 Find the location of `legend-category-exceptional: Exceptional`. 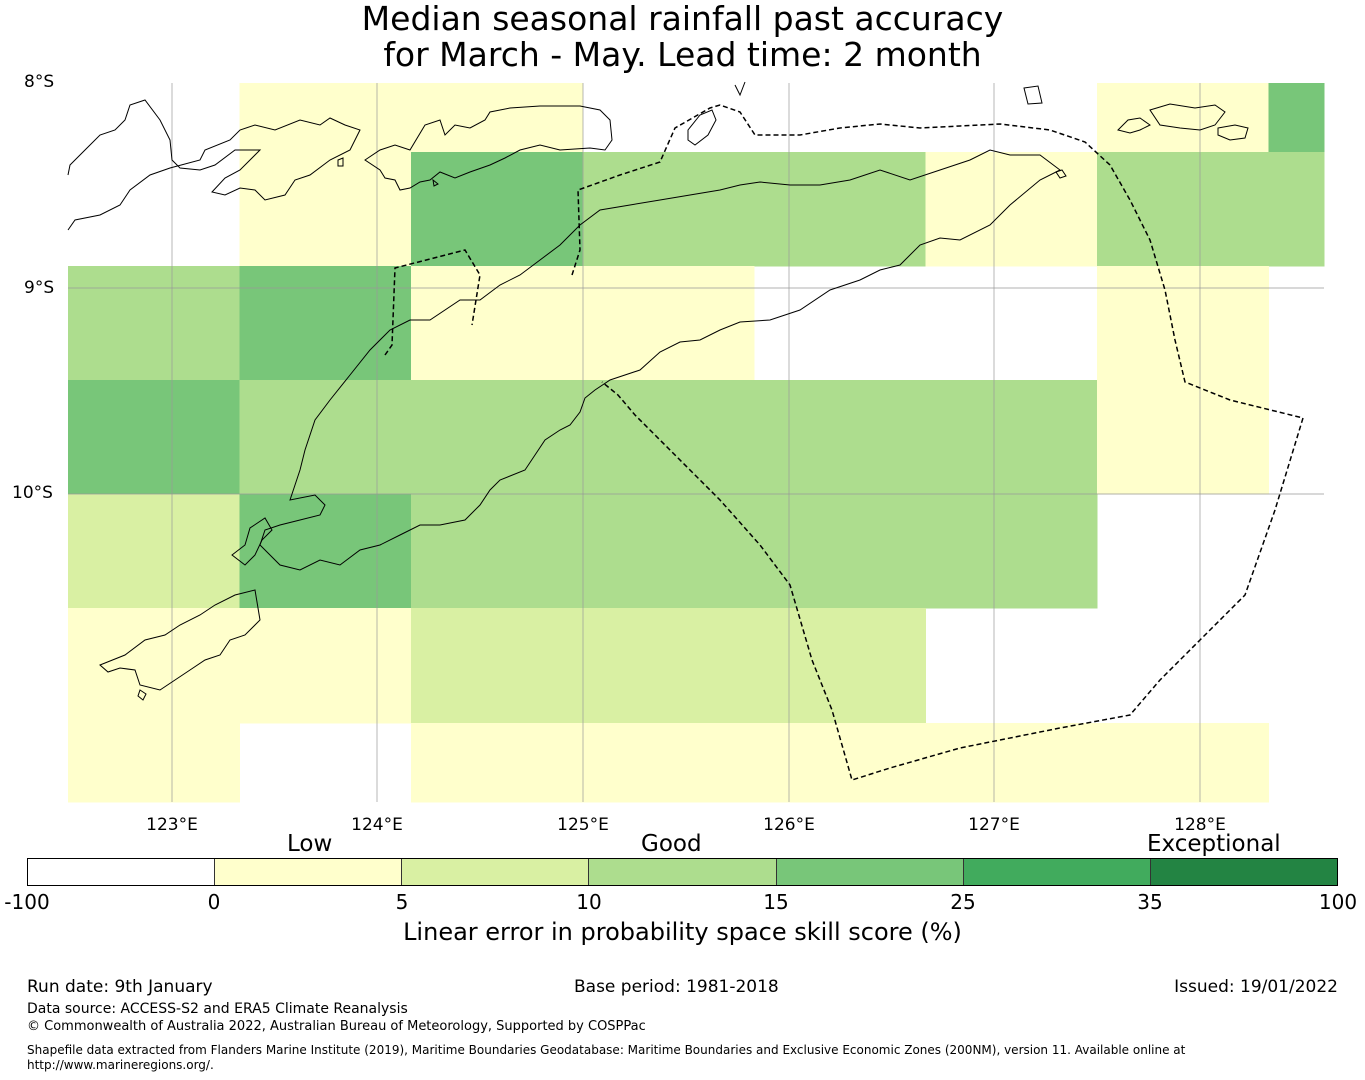

legend-category-exceptional: Exceptional is located at coordinates (1214, 844).